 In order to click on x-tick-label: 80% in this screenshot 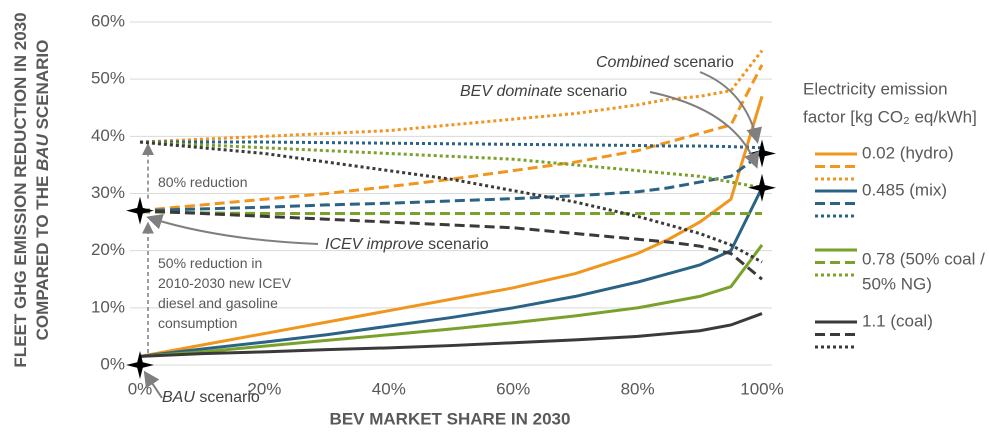, I will do `click(638, 388)`.